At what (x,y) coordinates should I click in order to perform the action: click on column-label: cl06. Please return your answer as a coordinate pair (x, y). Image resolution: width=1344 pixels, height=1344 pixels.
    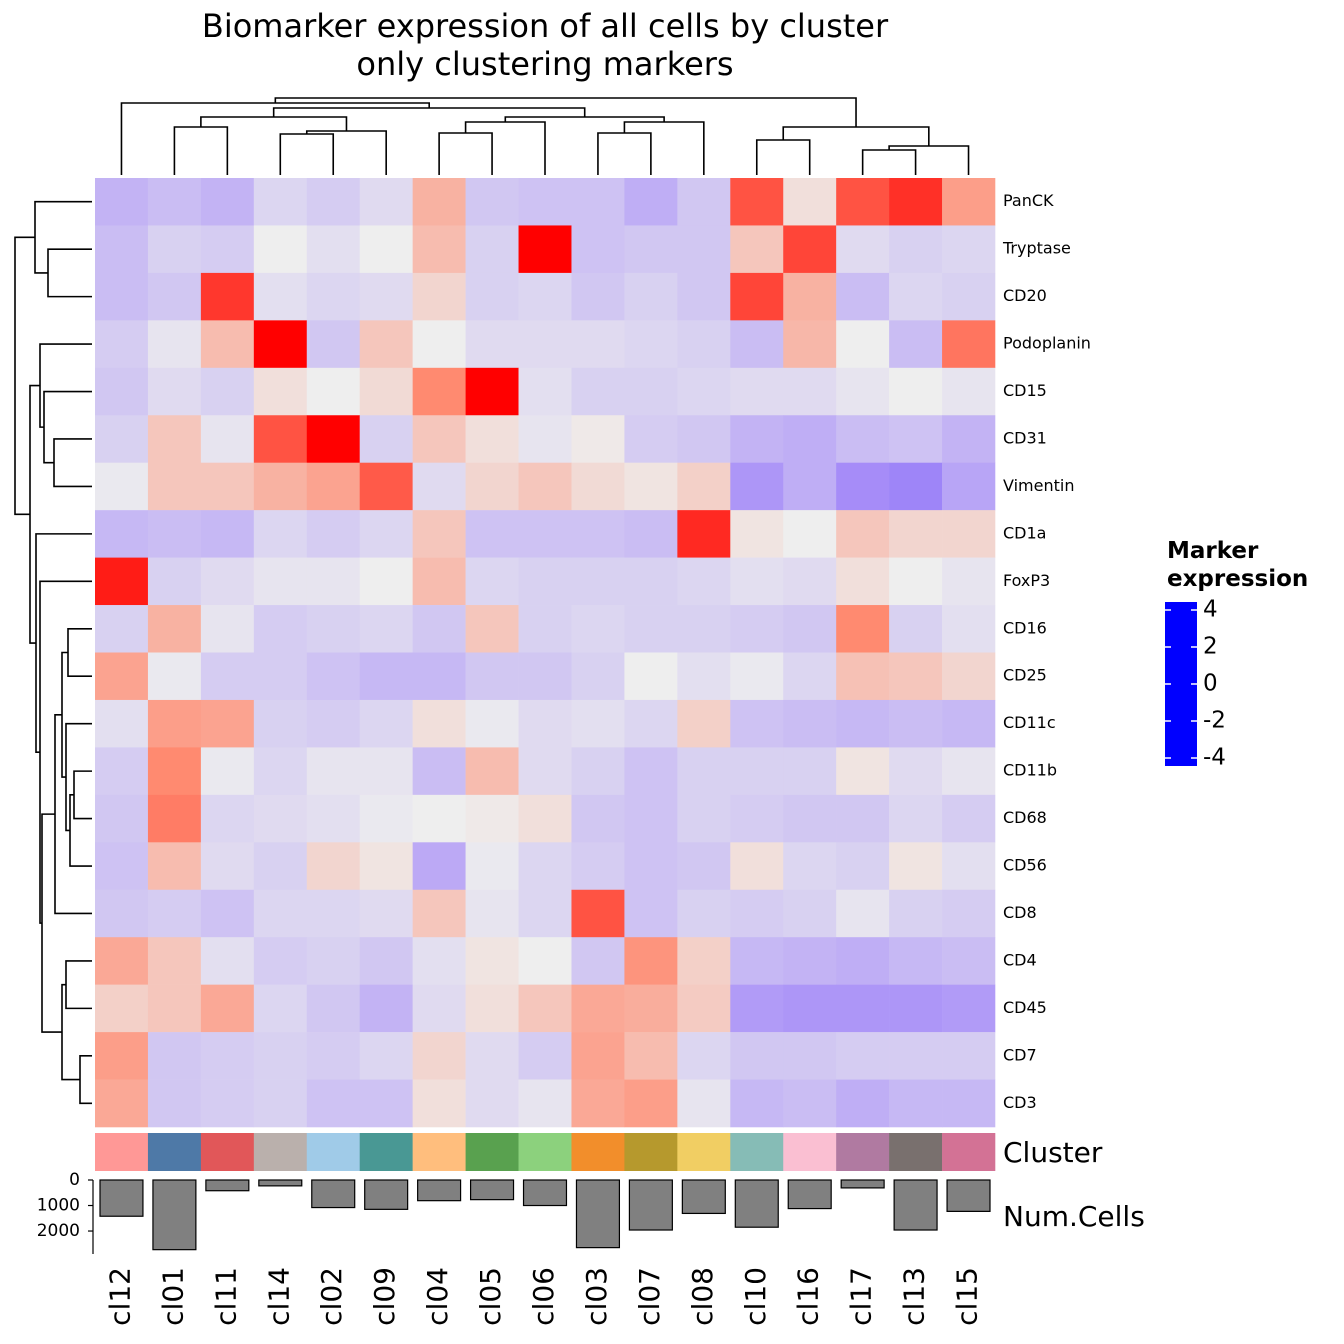
    Looking at the image, I should click on (543, 1296).